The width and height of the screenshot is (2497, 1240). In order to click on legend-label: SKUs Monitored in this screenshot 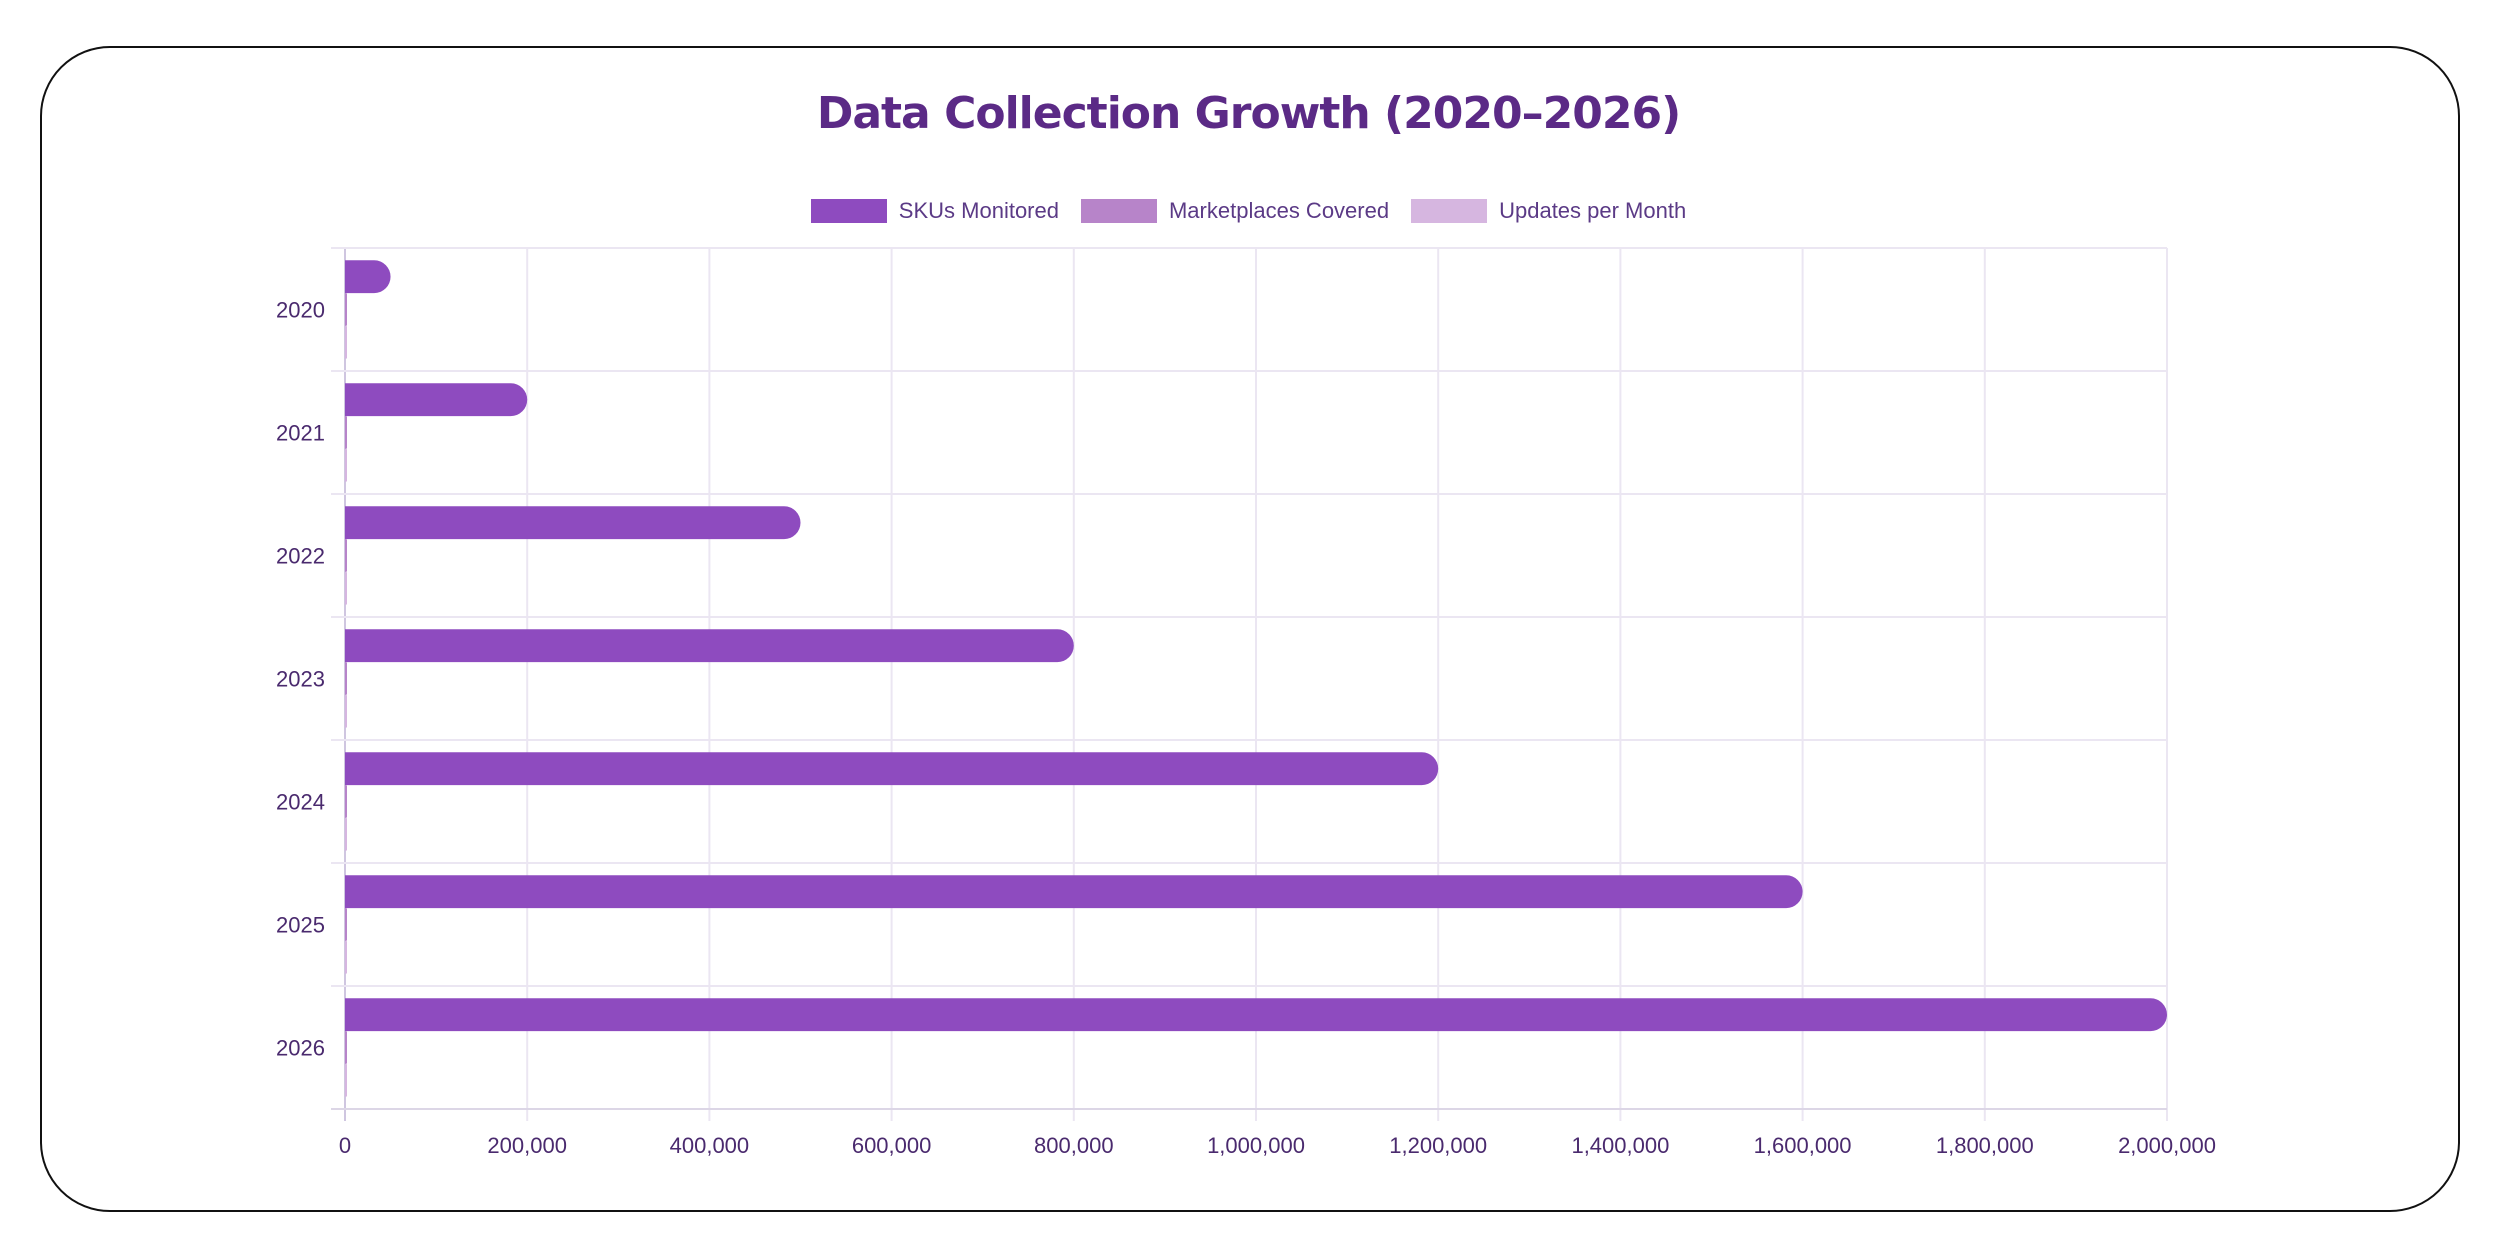, I will do `click(978, 210)`.